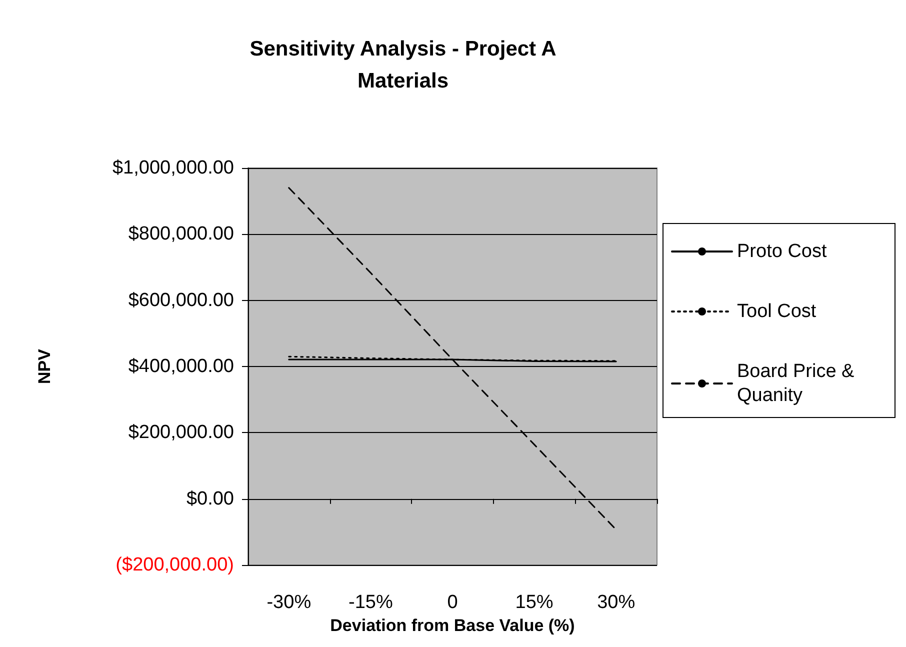  What do you see at coordinates (616, 602) in the screenshot?
I see `x-tick-label: 30%` at bounding box center [616, 602].